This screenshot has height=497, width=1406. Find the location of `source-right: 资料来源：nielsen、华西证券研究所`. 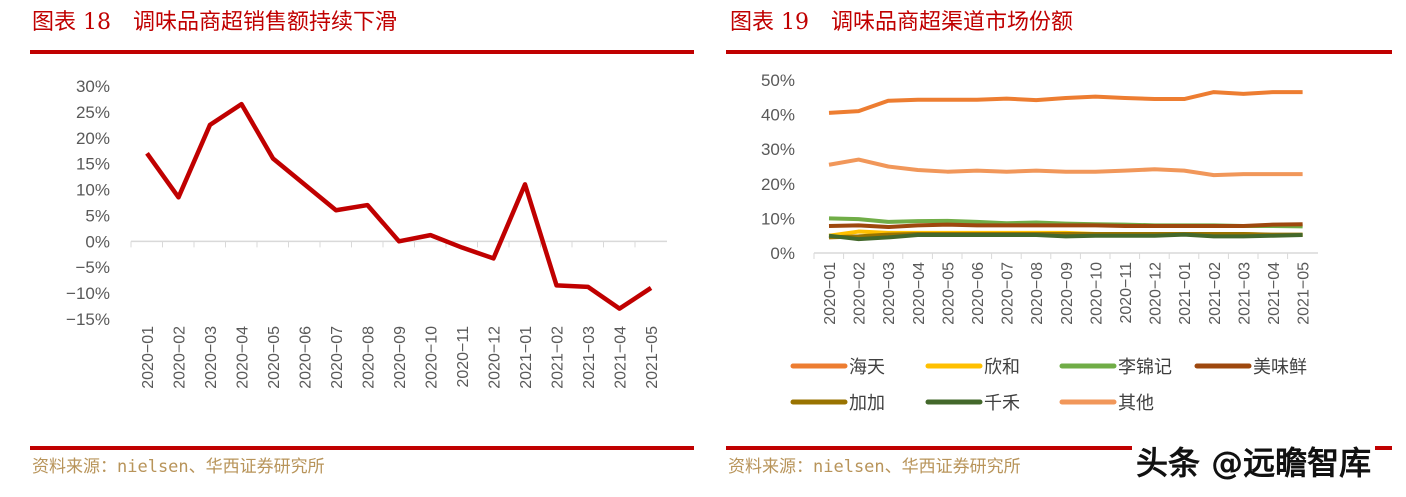

source-right: 资料来源：nielsen、华西证券研究所 is located at coordinates (874, 467).